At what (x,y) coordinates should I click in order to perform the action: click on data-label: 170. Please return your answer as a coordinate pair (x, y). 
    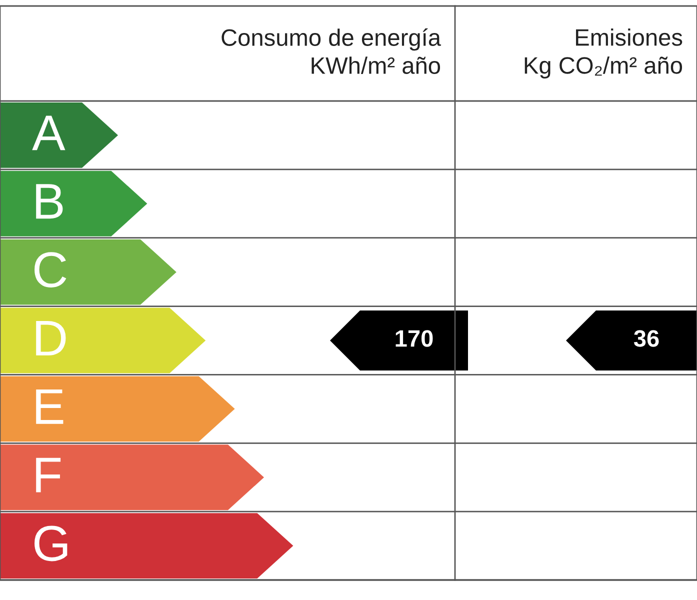
    Looking at the image, I should click on (414, 338).